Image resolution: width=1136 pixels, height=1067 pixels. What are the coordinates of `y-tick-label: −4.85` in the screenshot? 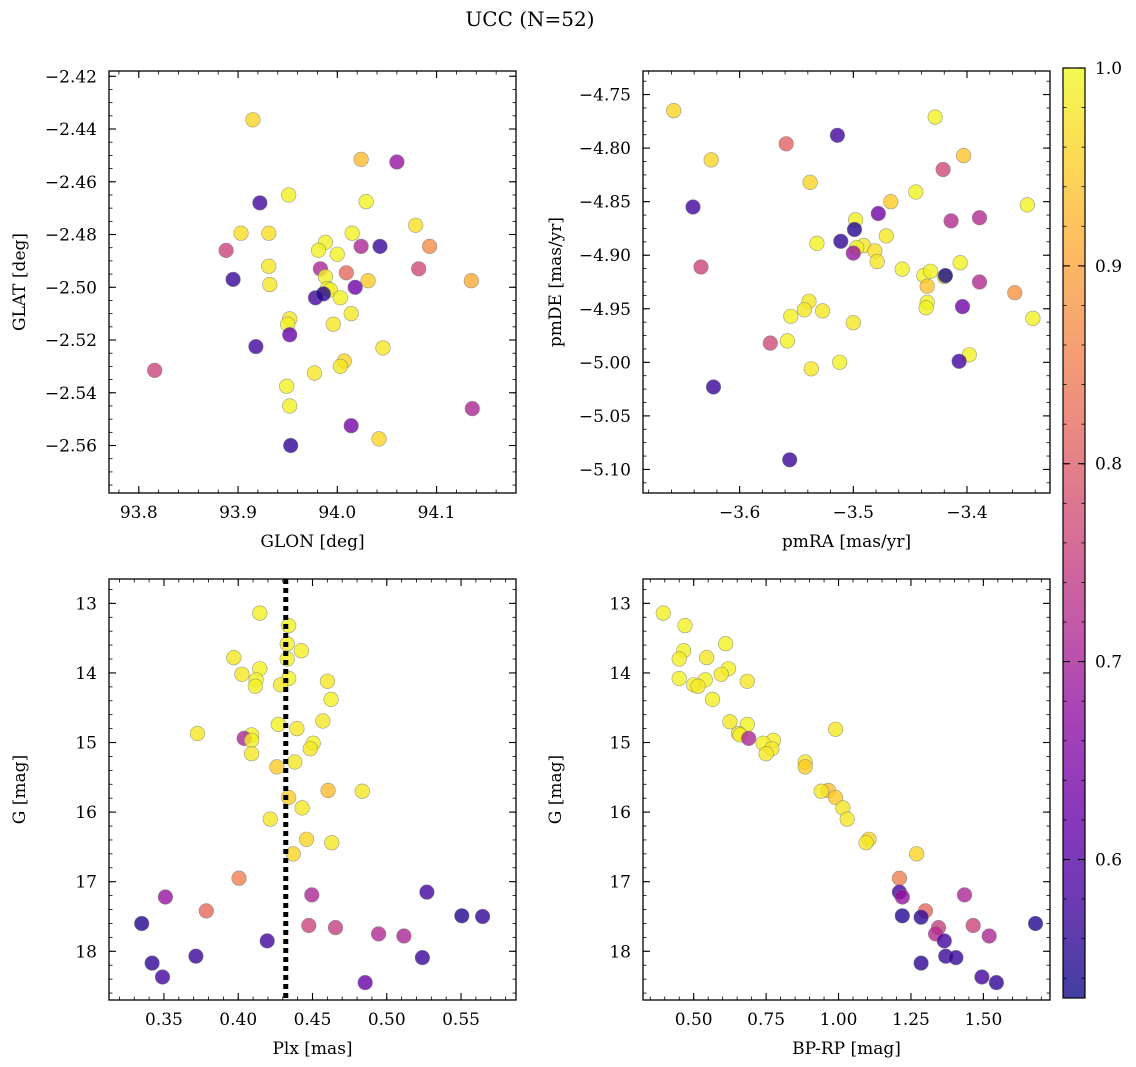 It's located at (605, 203).